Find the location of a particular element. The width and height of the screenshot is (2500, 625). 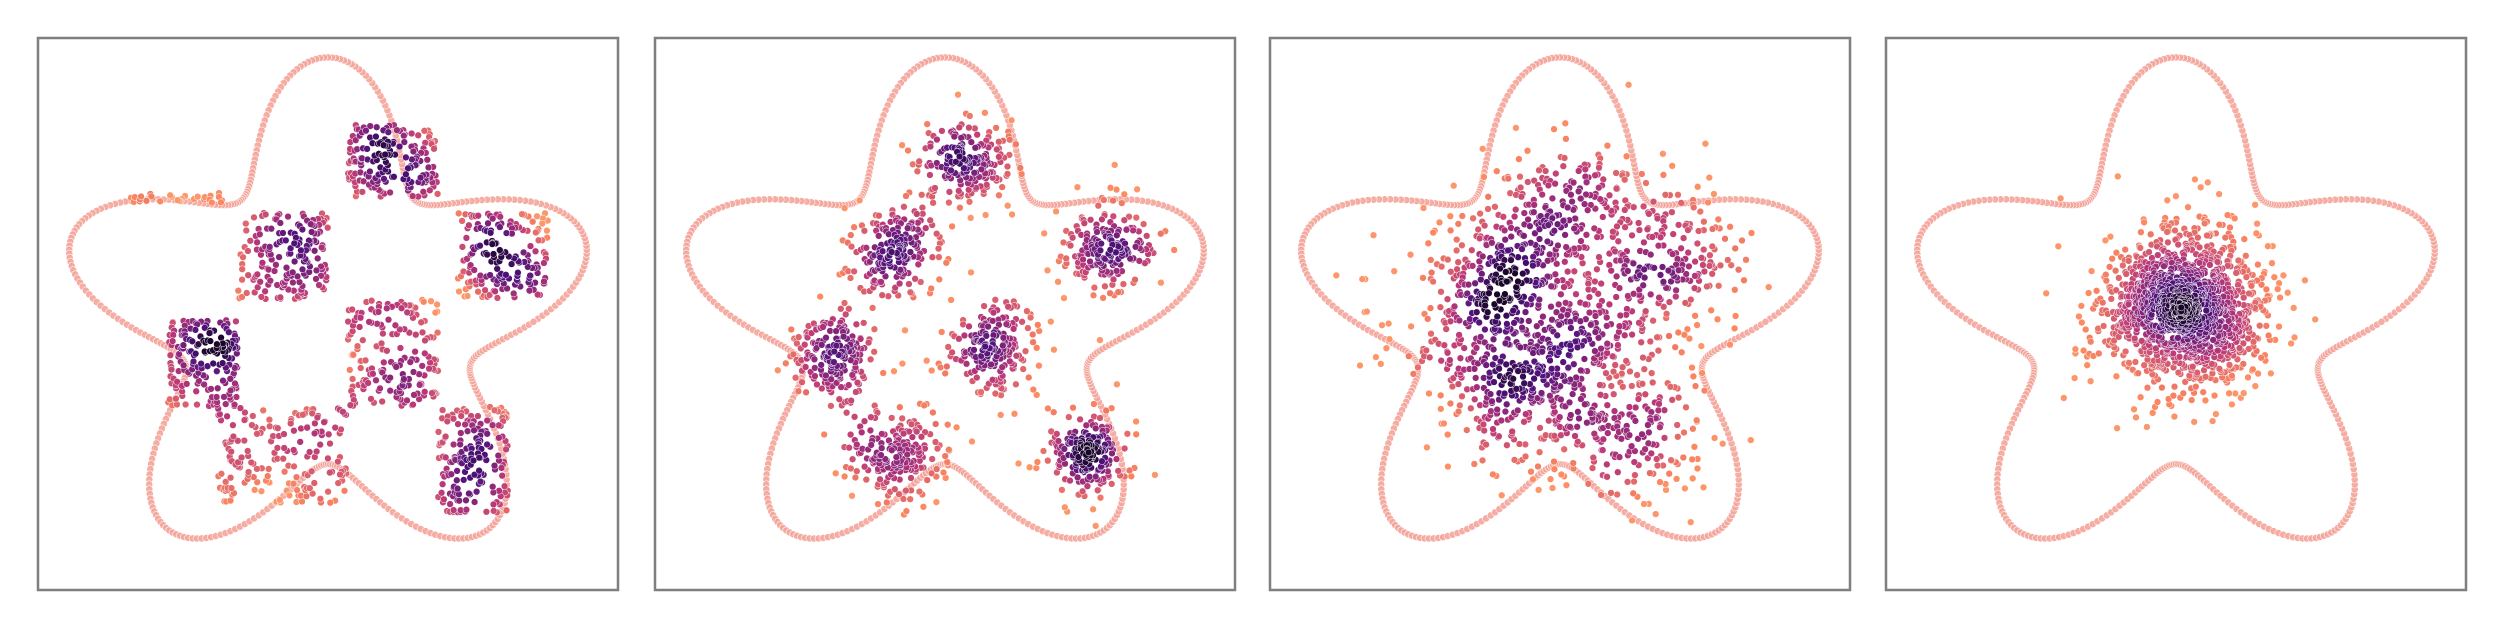

boundary-point is located at coordinates (1150, 321).